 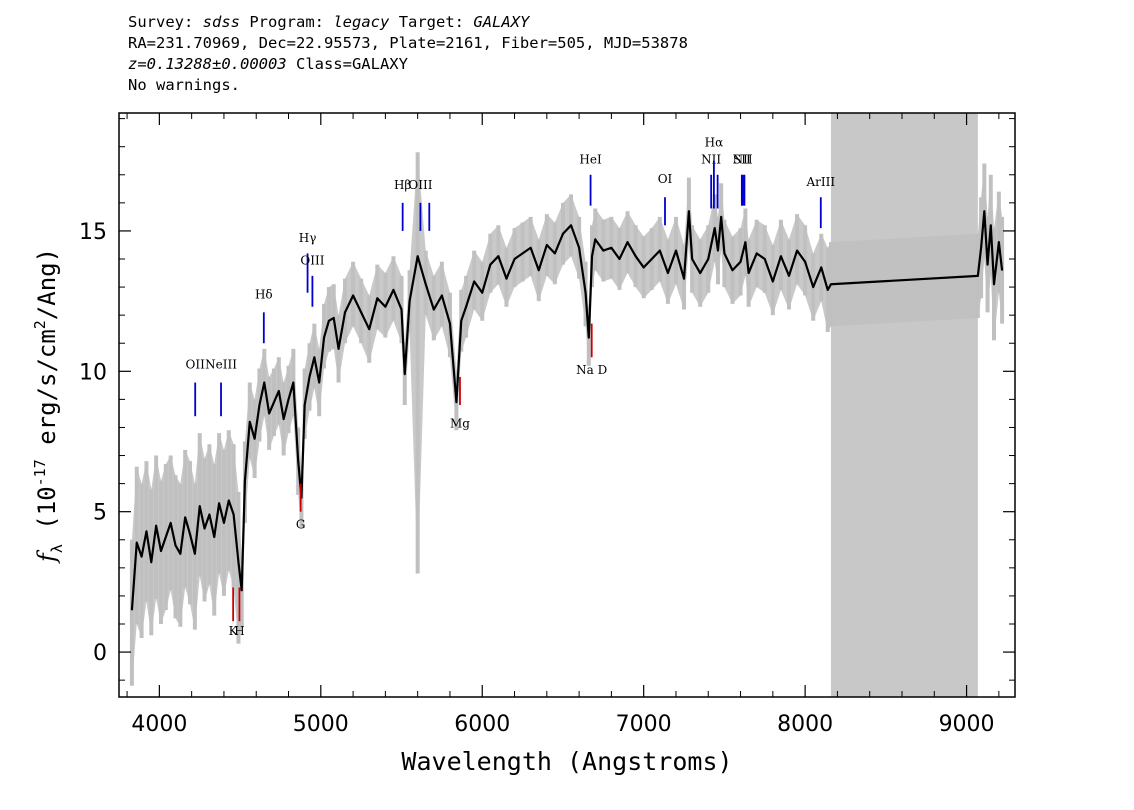 What do you see at coordinates (234, 631) in the screenshot?
I see `marker-label: K` at bounding box center [234, 631].